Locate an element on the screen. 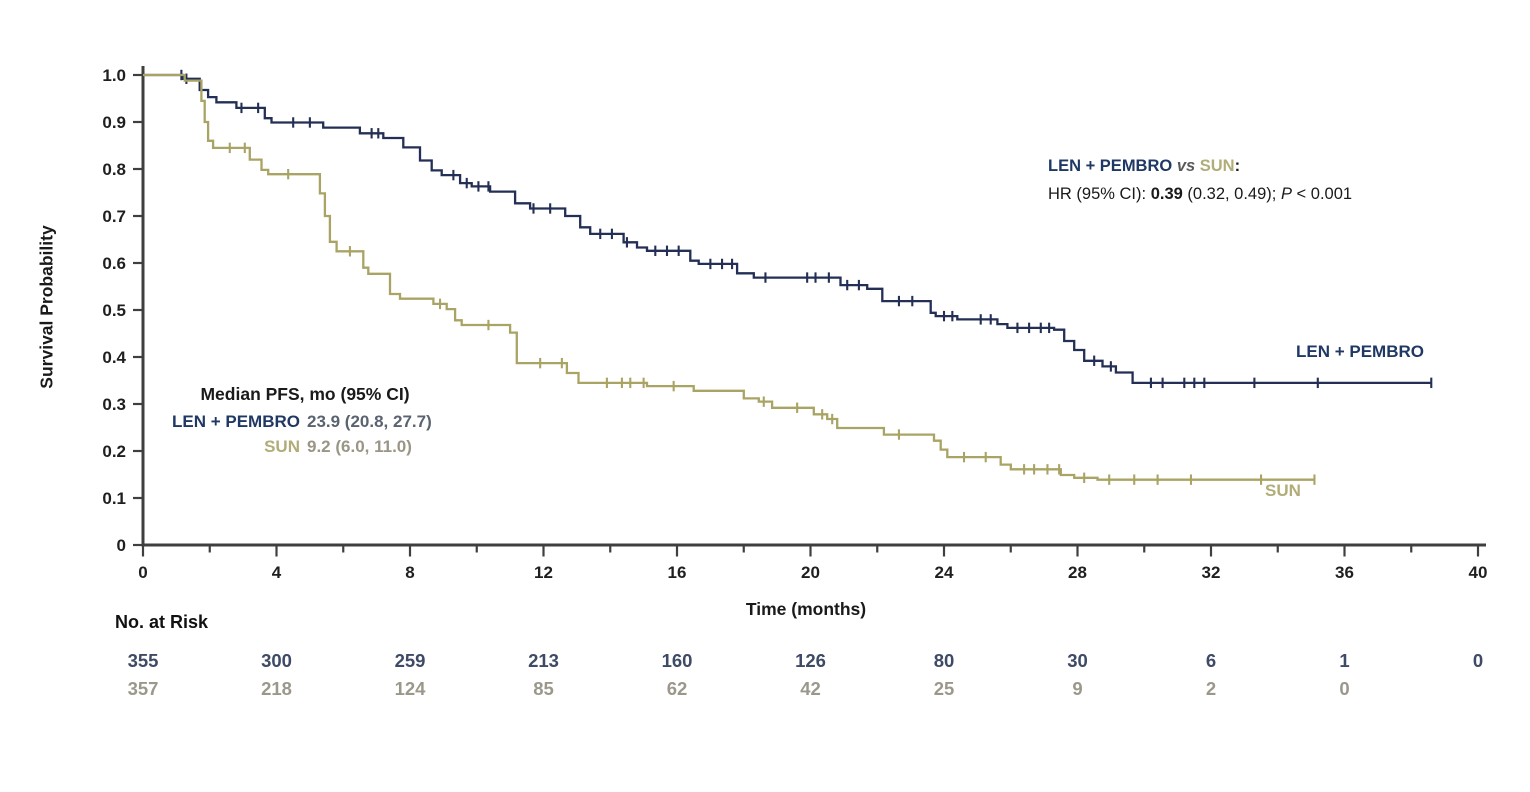 The width and height of the screenshot is (1530, 792). risk-count: 124 is located at coordinates (411, 688).